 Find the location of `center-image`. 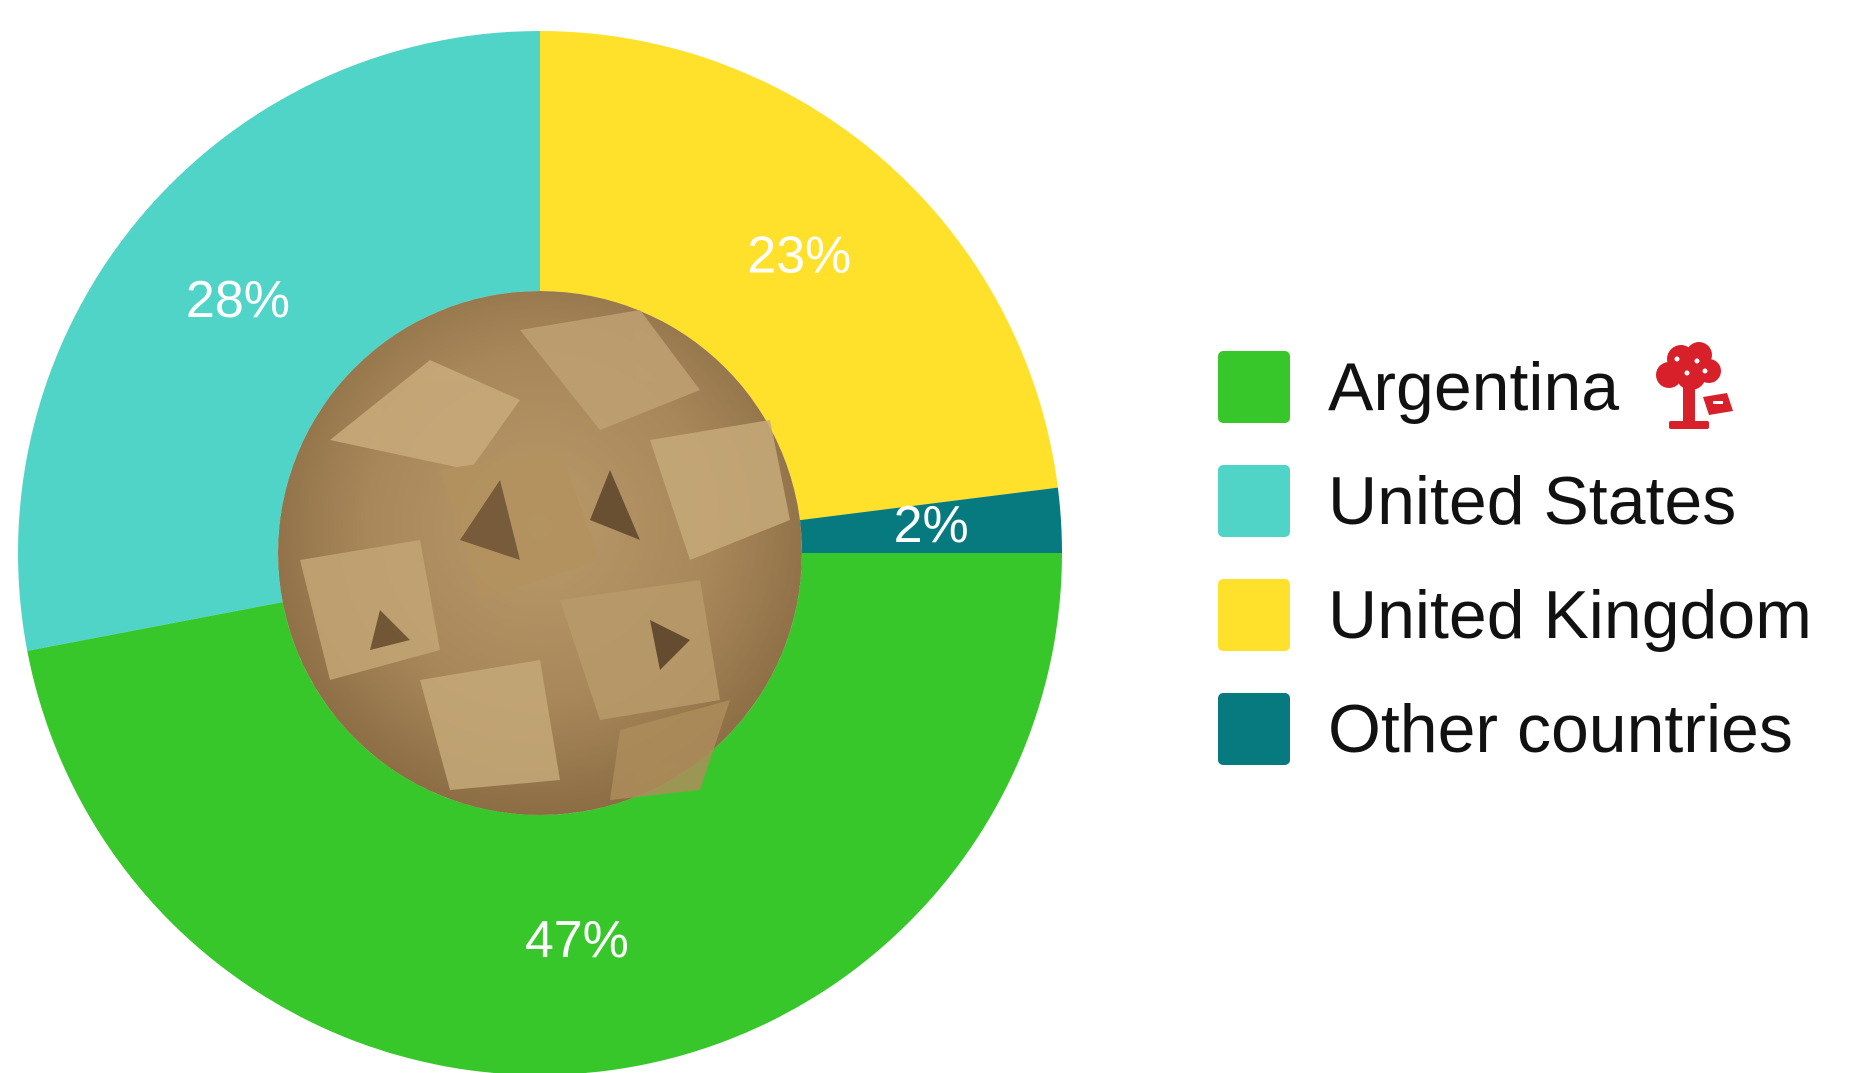

center-image is located at coordinates (540, 553).